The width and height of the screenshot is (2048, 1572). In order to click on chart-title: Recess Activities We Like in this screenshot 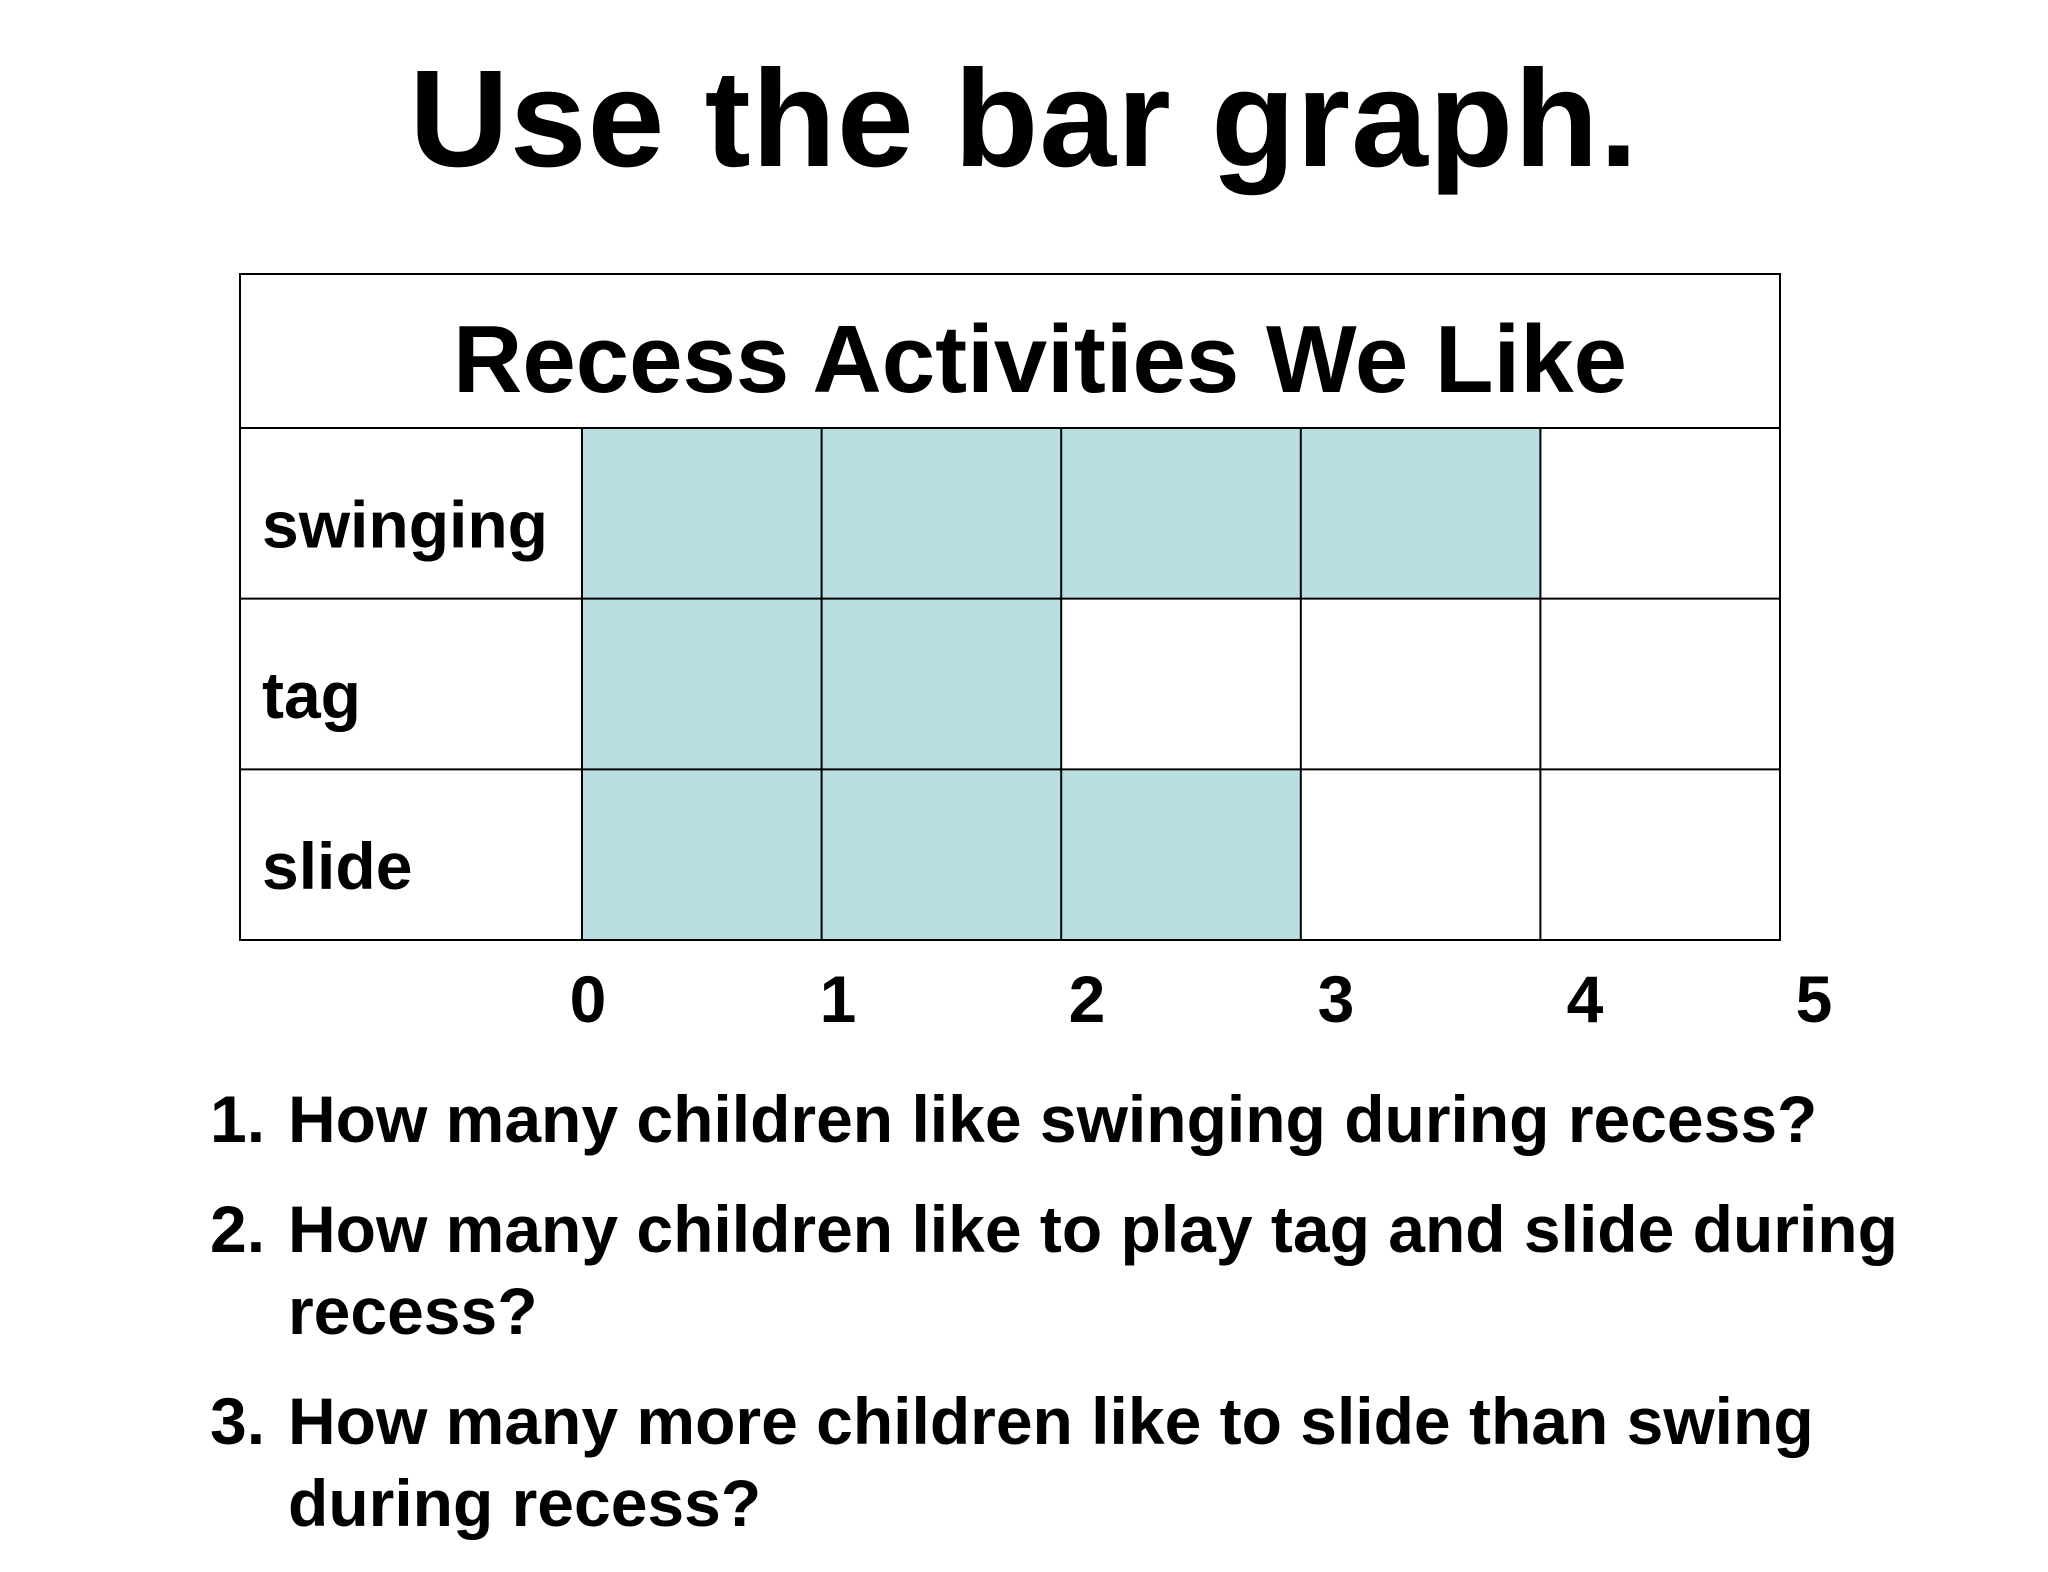, I will do `click(1040, 359)`.